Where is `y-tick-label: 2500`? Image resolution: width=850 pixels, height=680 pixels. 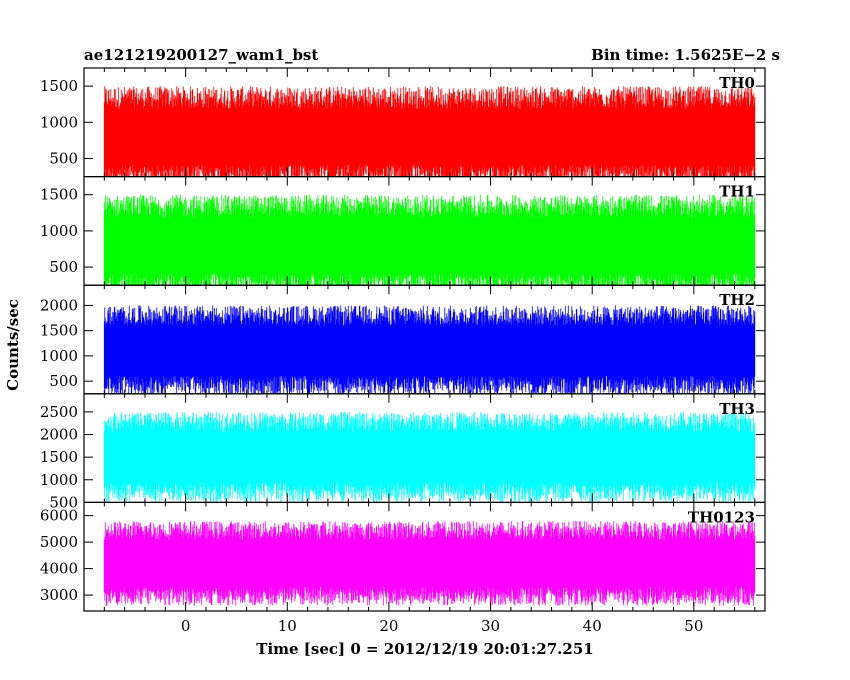 y-tick-label: 2500 is located at coordinates (59, 412).